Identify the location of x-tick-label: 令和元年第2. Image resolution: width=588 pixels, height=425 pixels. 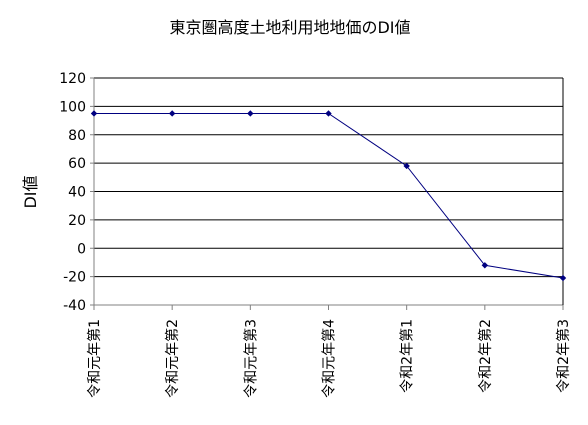
(172, 358).